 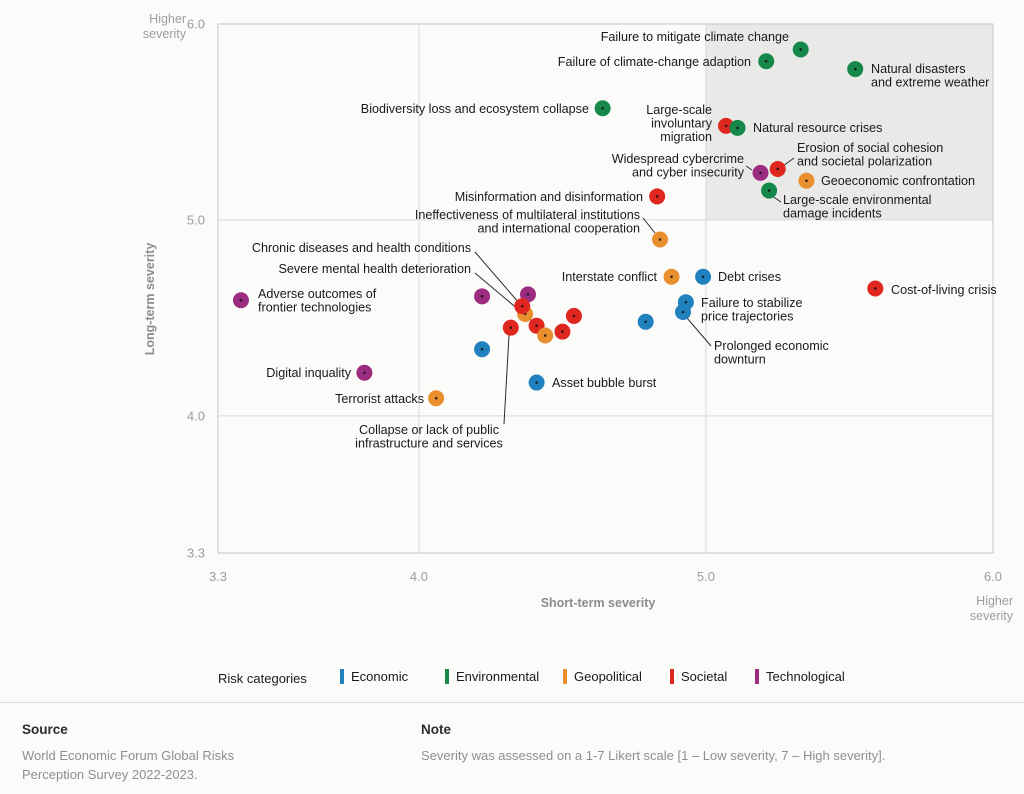 I want to click on point-label: Failure to stabilize price trajectories, so click(x=752, y=310).